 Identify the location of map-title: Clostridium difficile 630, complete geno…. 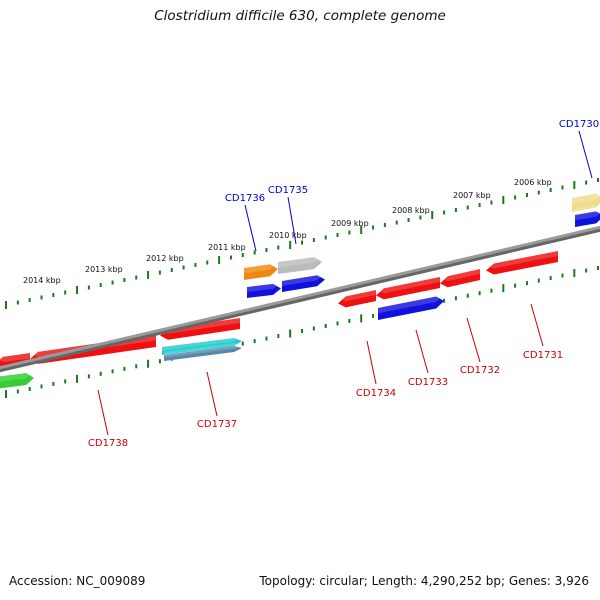
(300, 16).